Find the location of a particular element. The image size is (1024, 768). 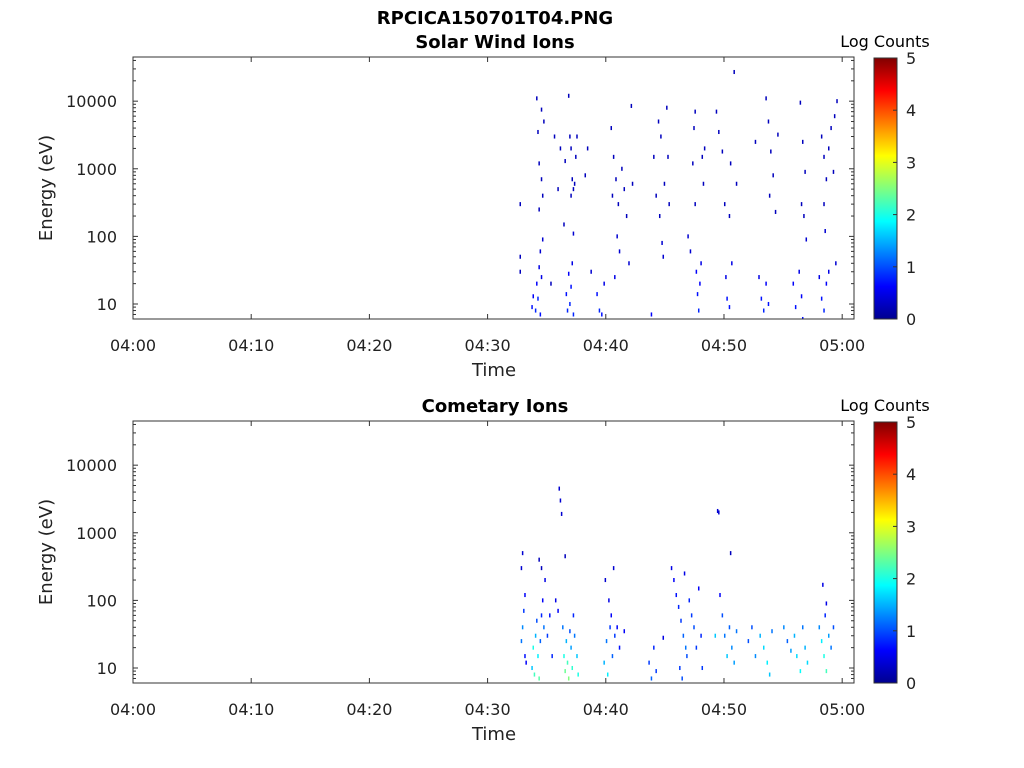

colorbar-tick-label: 4 is located at coordinates (911, 110).